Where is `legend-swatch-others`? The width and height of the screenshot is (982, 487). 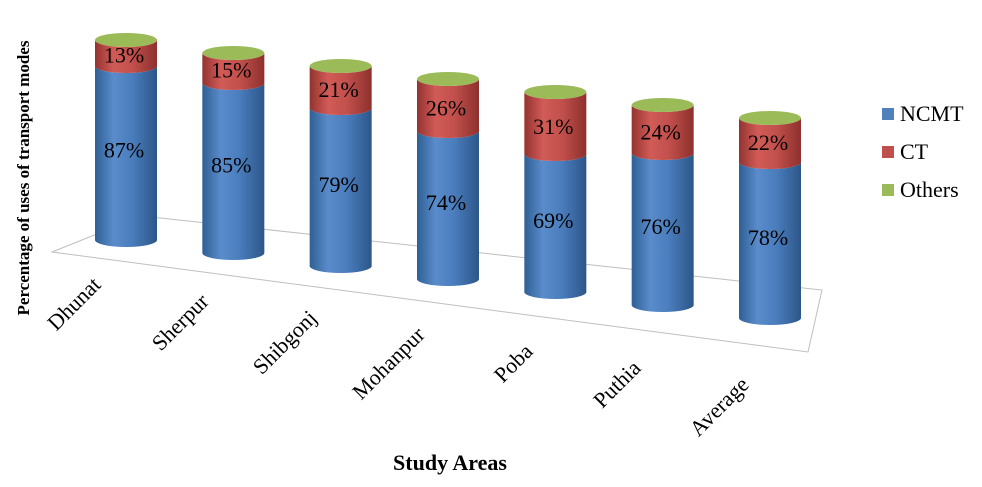
legend-swatch-others is located at coordinates (888, 190).